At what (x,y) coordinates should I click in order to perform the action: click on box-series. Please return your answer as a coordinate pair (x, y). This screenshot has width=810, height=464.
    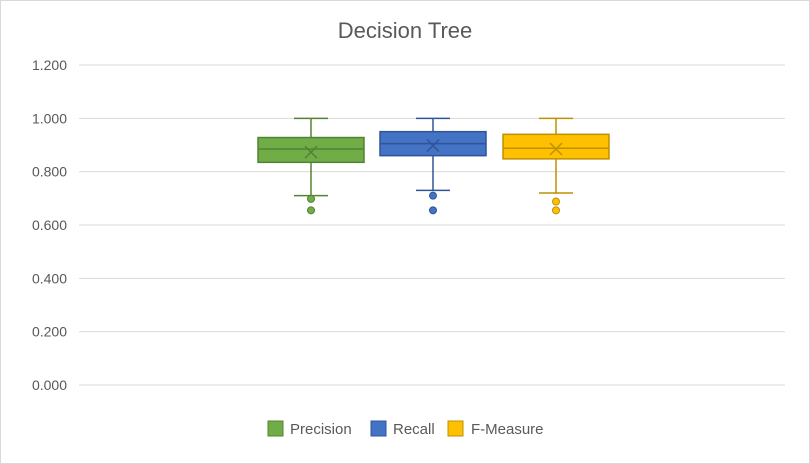
    Looking at the image, I should click on (433, 166).